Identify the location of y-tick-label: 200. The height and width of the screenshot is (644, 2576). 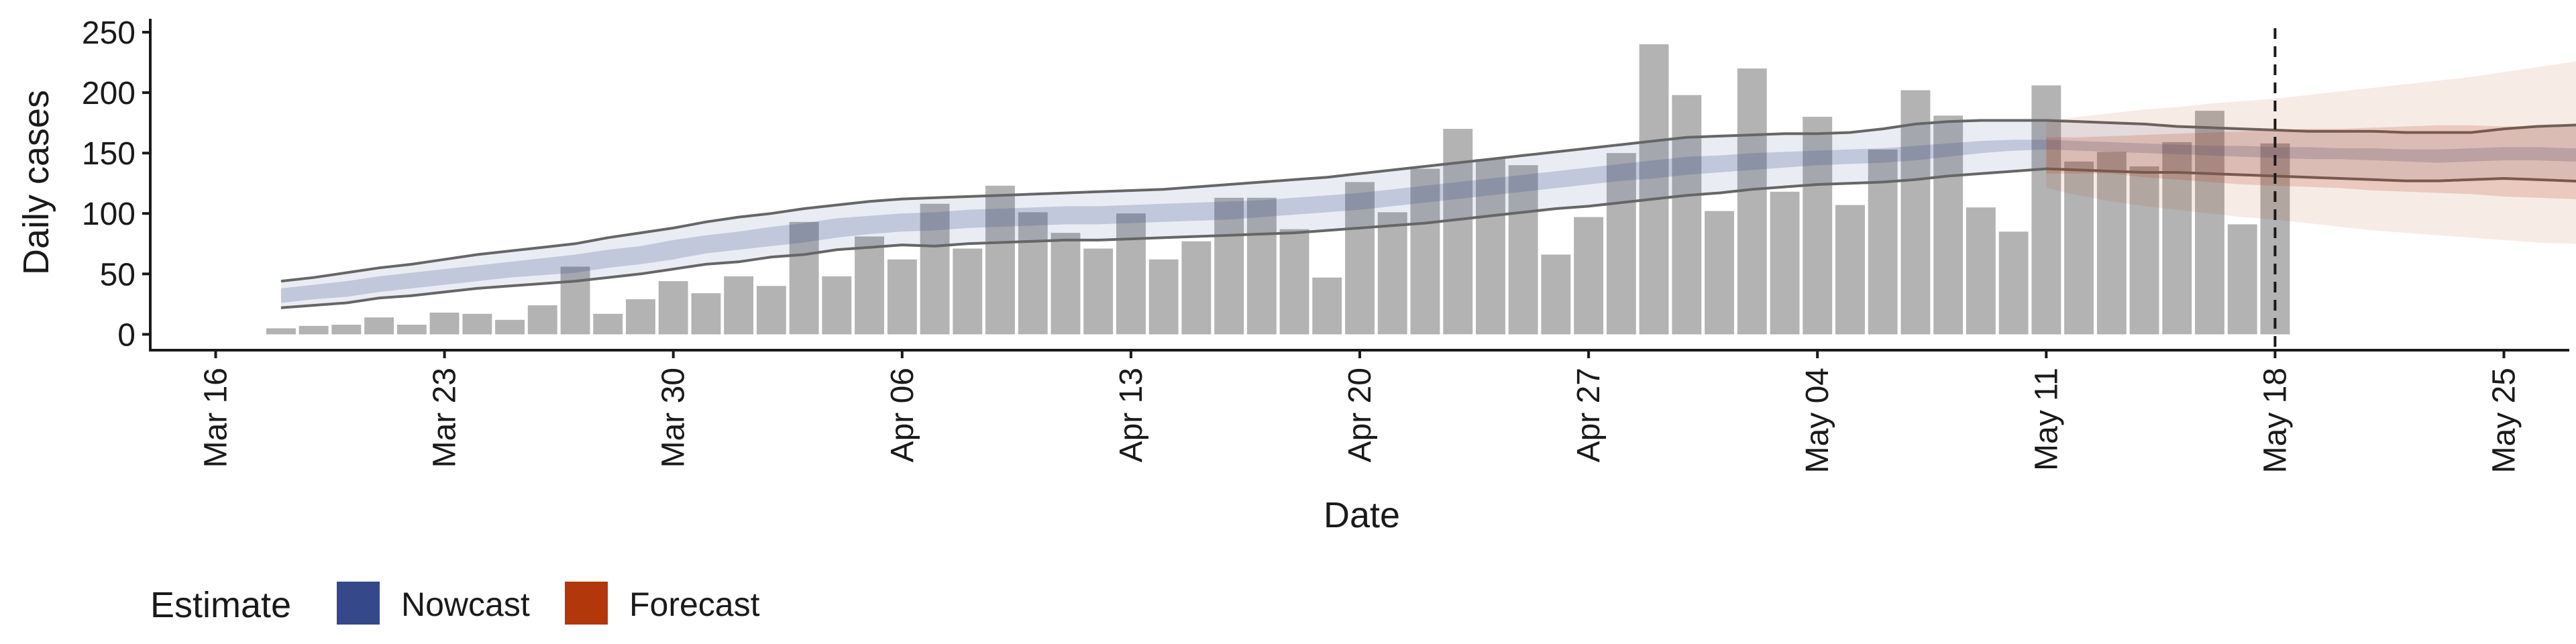
(109, 93).